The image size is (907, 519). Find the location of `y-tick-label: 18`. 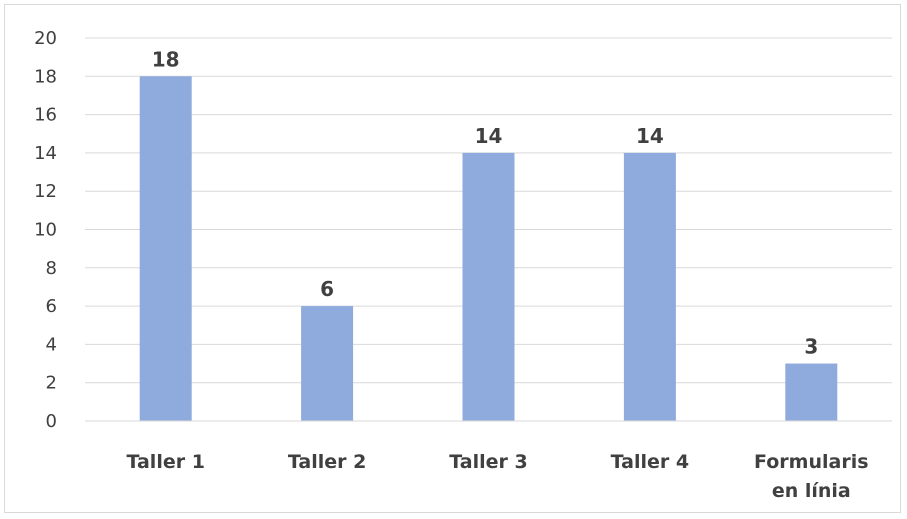

y-tick-label: 18 is located at coordinates (45, 76).